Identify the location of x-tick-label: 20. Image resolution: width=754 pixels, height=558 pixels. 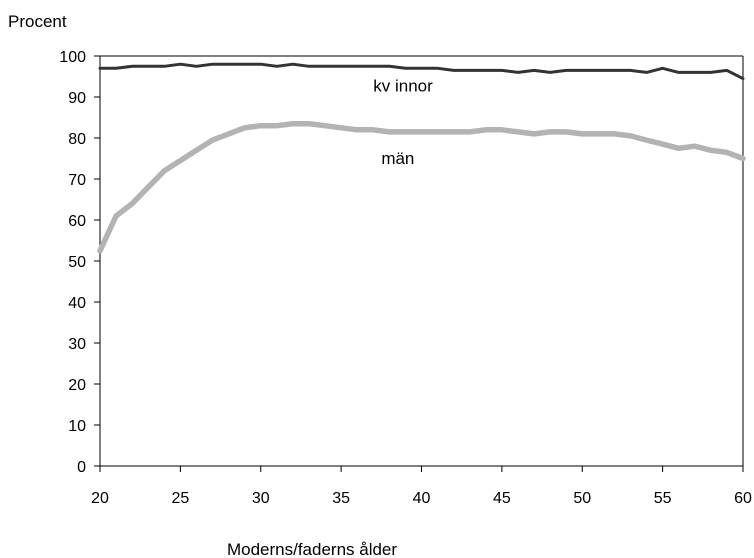
(100, 498).